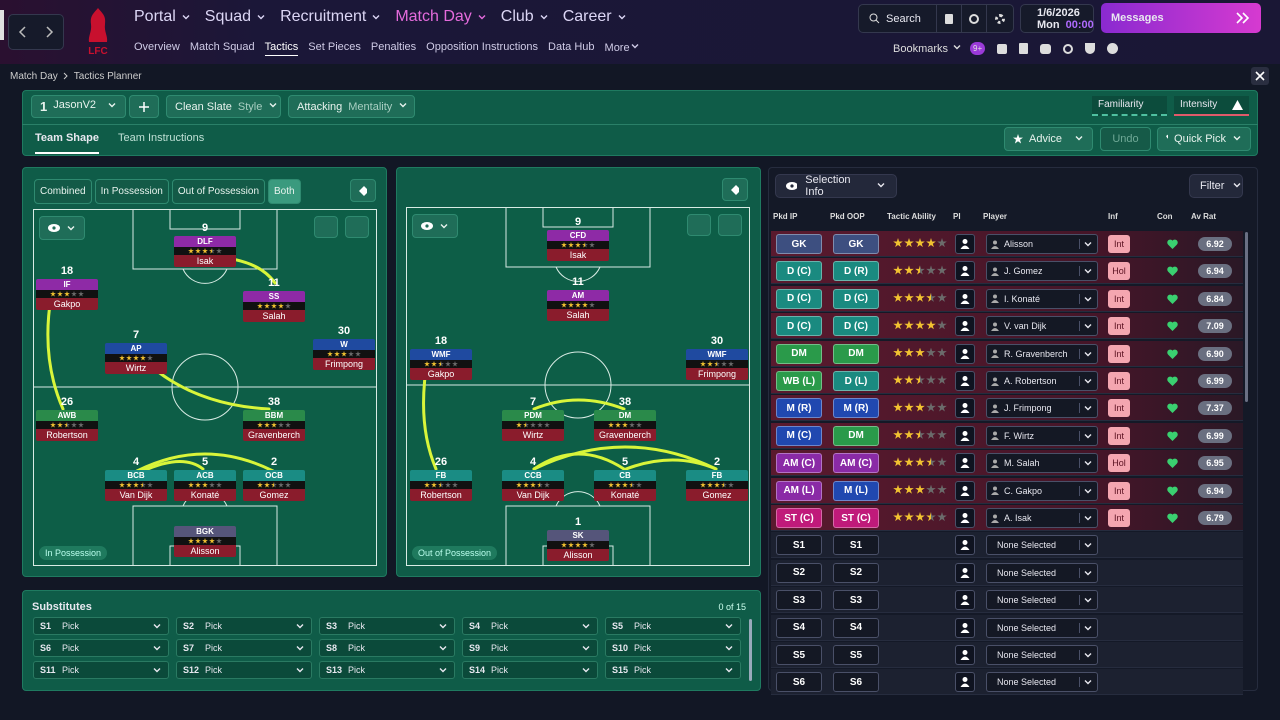  What do you see at coordinates (673, 670) in the screenshot?
I see `substitute-slot: S15 Pick` at bounding box center [673, 670].